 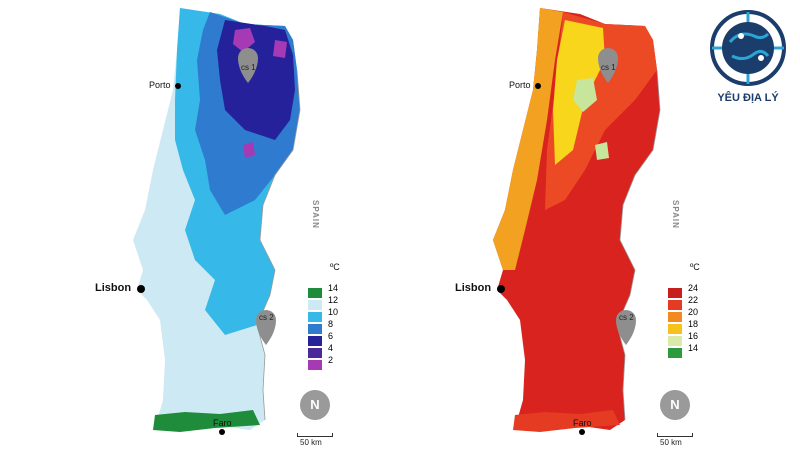 What do you see at coordinates (748, 48) in the screenshot?
I see `globe-logo-icon` at bounding box center [748, 48].